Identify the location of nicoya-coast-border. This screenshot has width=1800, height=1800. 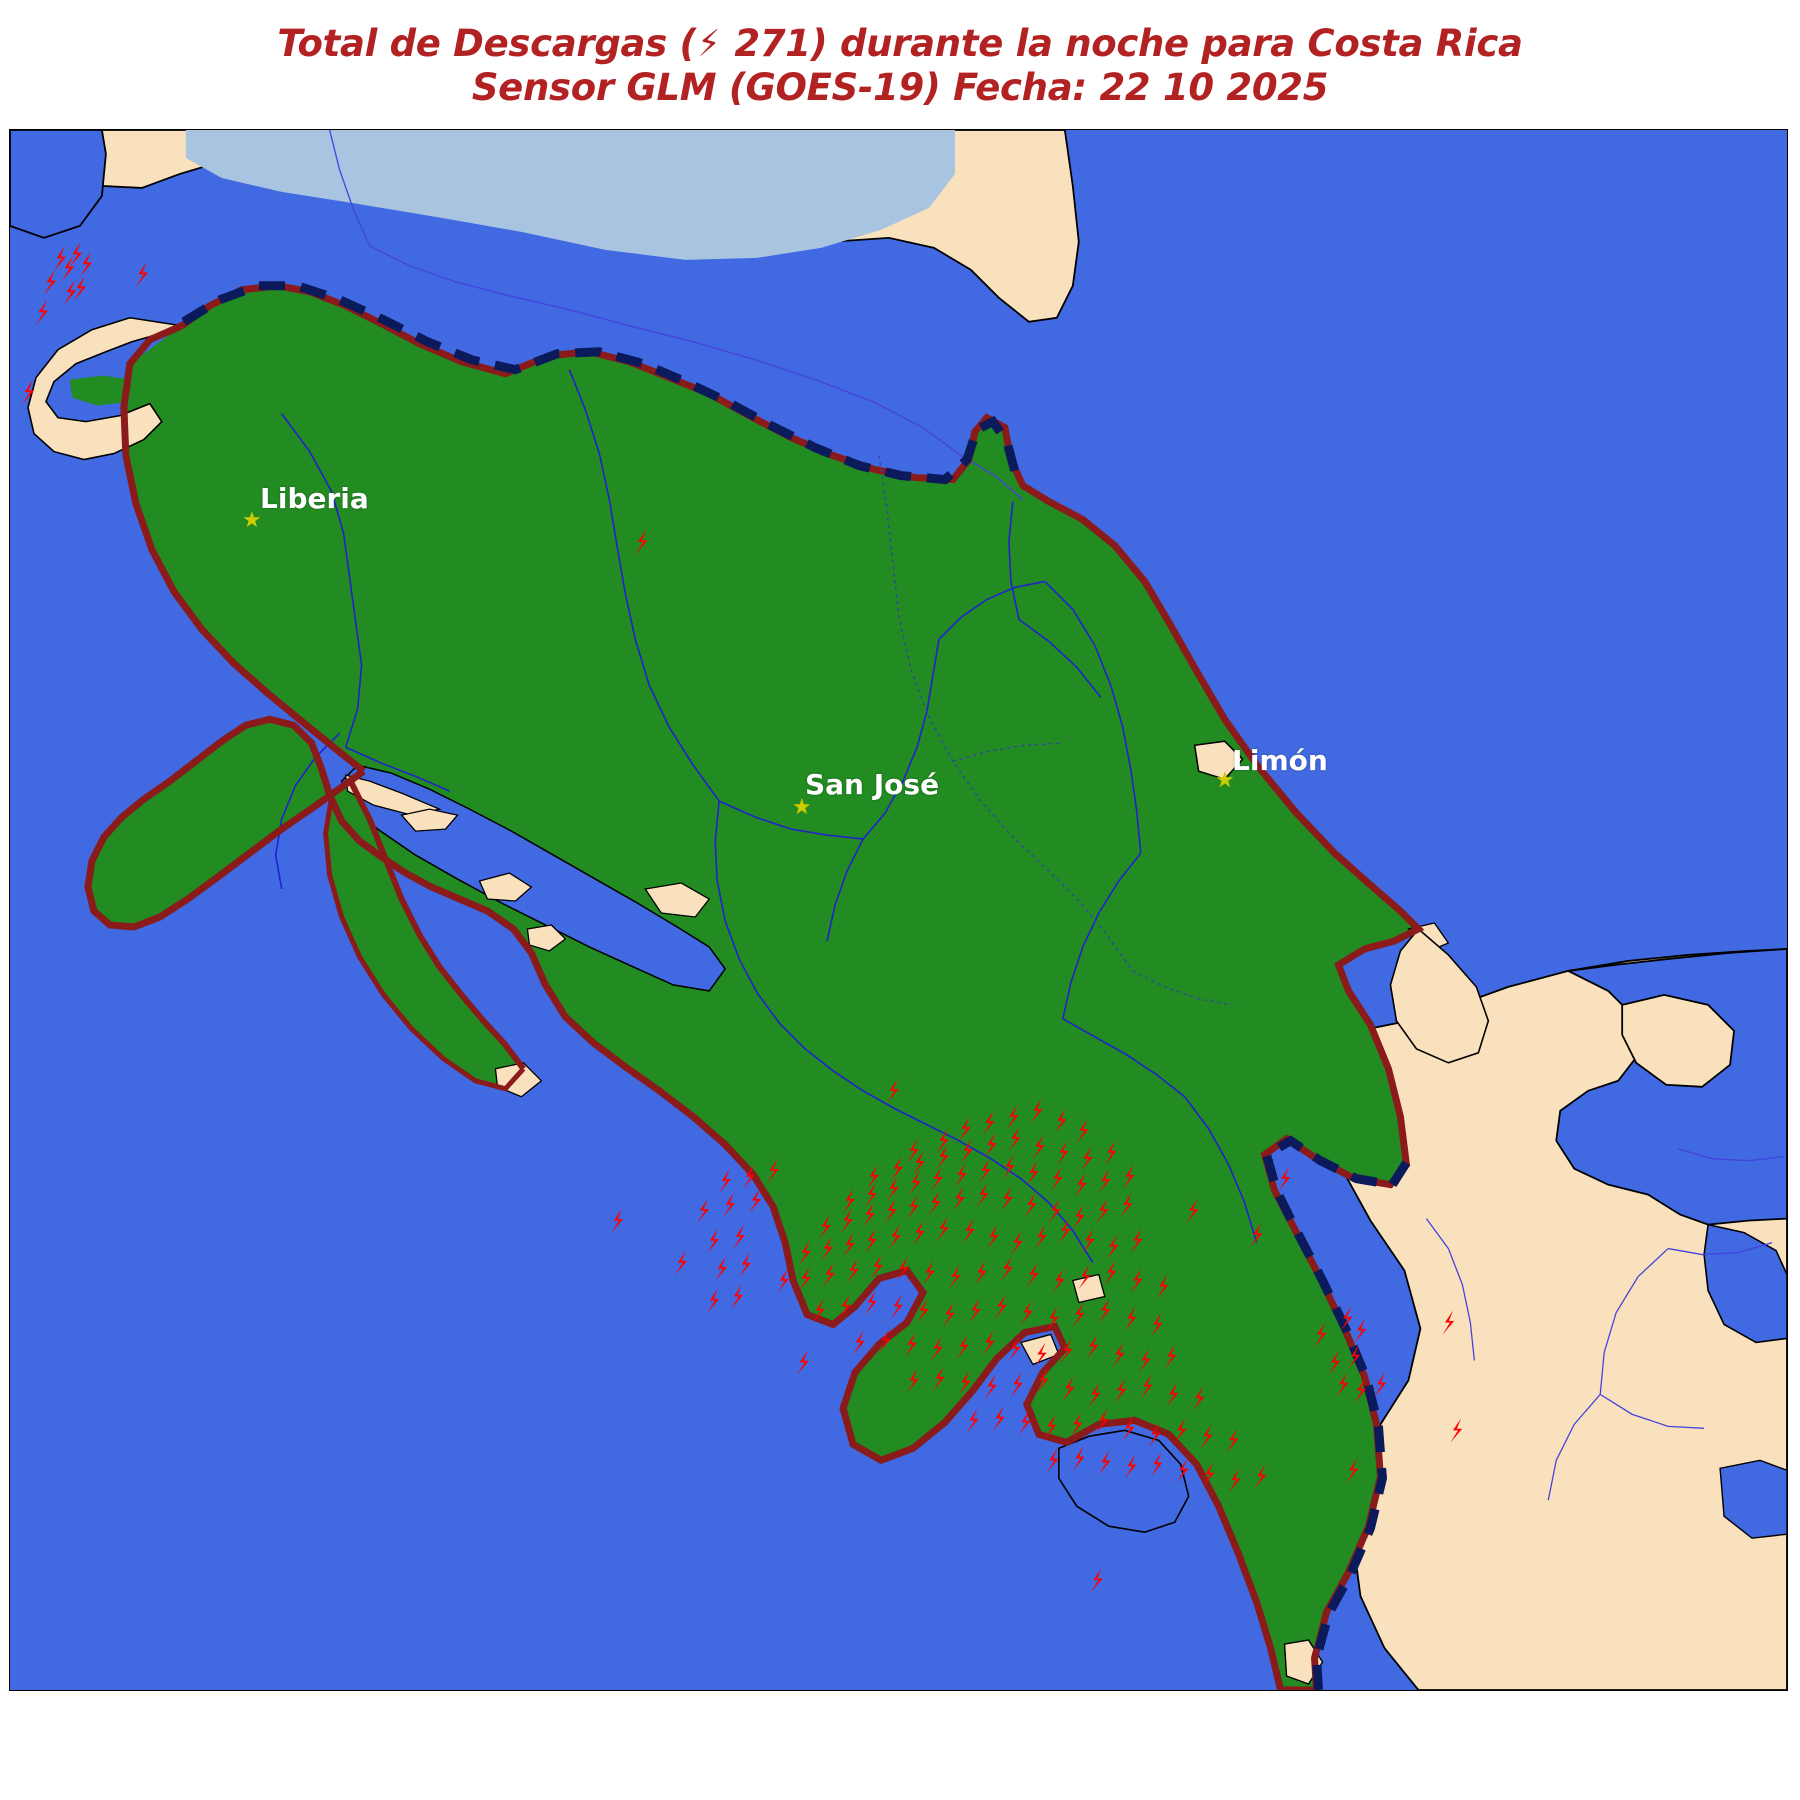
(436, 924).